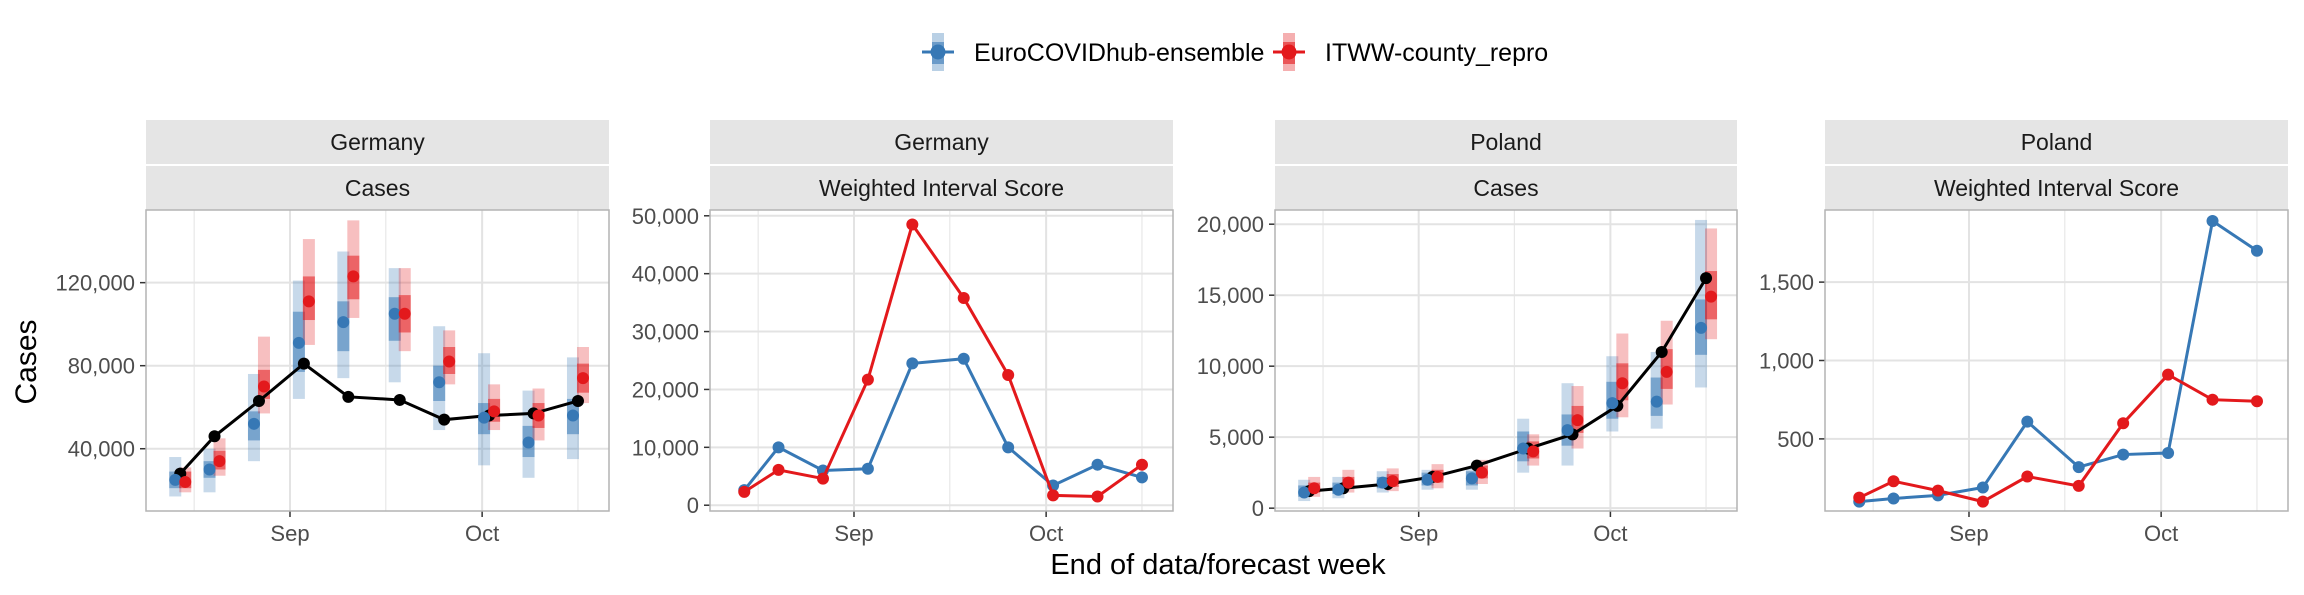 The height and width of the screenshot is (595, 2304). What do you see at coordinates (1236, 437) in the screenshot?
I see `y-tick-label: 5,000` at bounding box center [1236, 437].